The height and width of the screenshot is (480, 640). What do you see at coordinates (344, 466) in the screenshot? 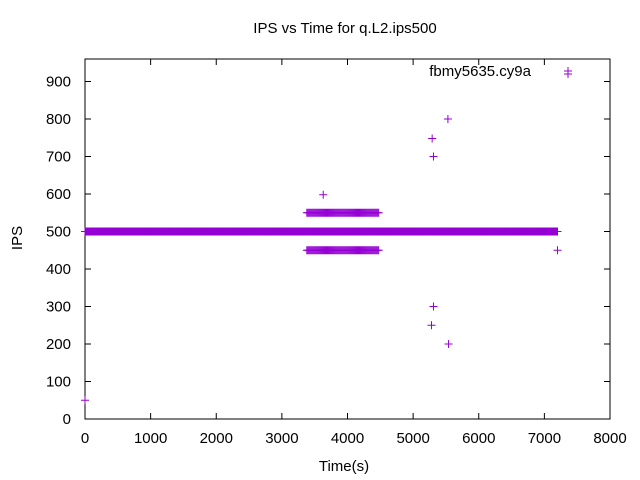
I see `x-axis-title: Time(s)` at bounding box center [344, 466].